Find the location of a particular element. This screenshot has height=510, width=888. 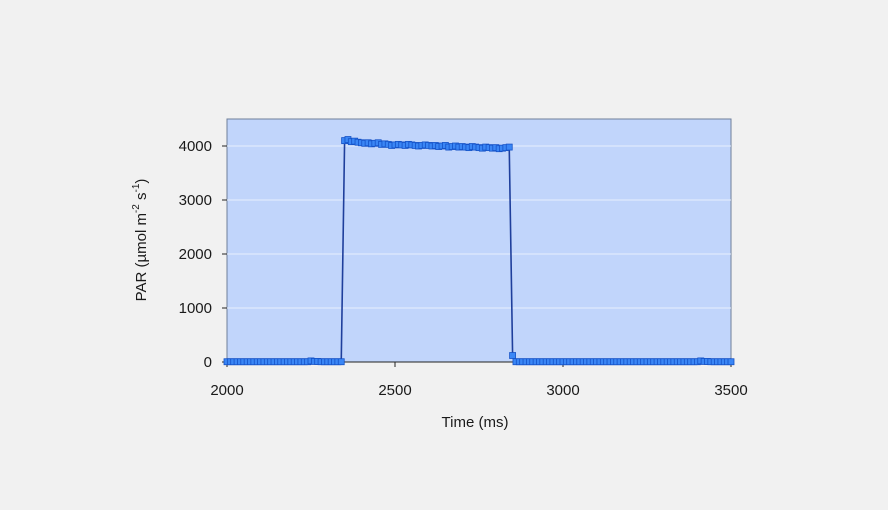

x-tick-label: 2500 is located at coordinates (394, 390).